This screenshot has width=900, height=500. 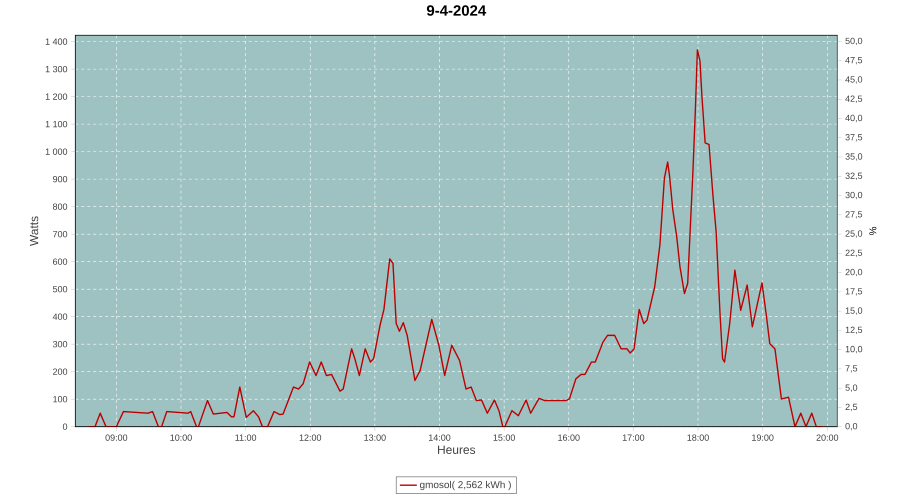 What do you see at coordinates (245, 437) in the screenshot?
I see `x-tick-label: 11:00` at bounding box center [245, 437].